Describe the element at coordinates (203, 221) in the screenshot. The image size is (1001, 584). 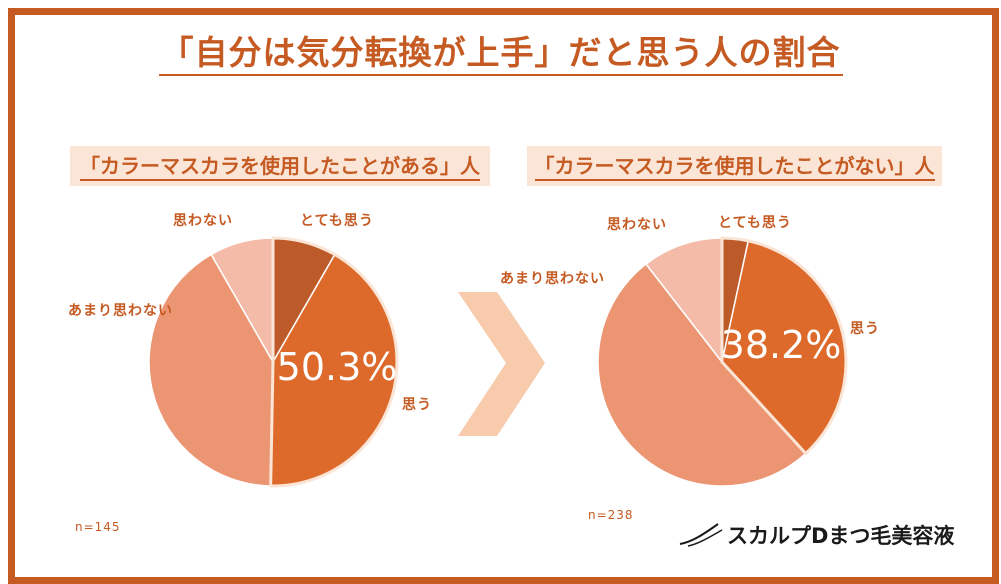
I see `left-label-omowanai: 思わない` at that location.